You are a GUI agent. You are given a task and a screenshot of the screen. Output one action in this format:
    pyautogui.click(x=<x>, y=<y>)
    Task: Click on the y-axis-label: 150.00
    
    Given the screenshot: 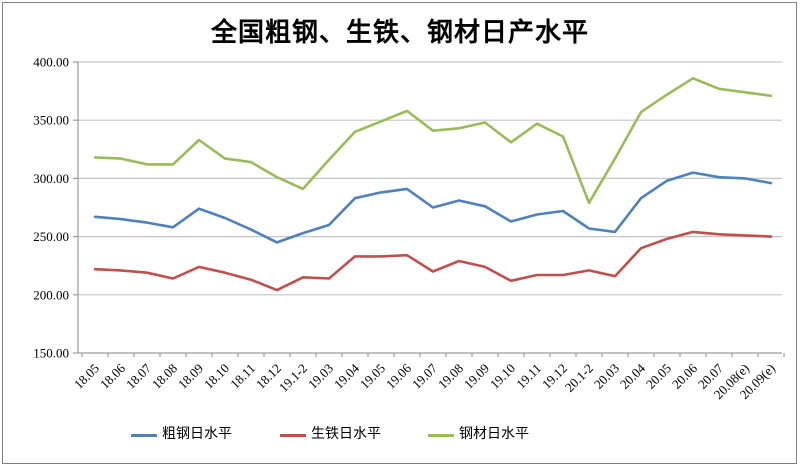 What is the action you would take?
    pyautogui.click(x=51, y=353)
    